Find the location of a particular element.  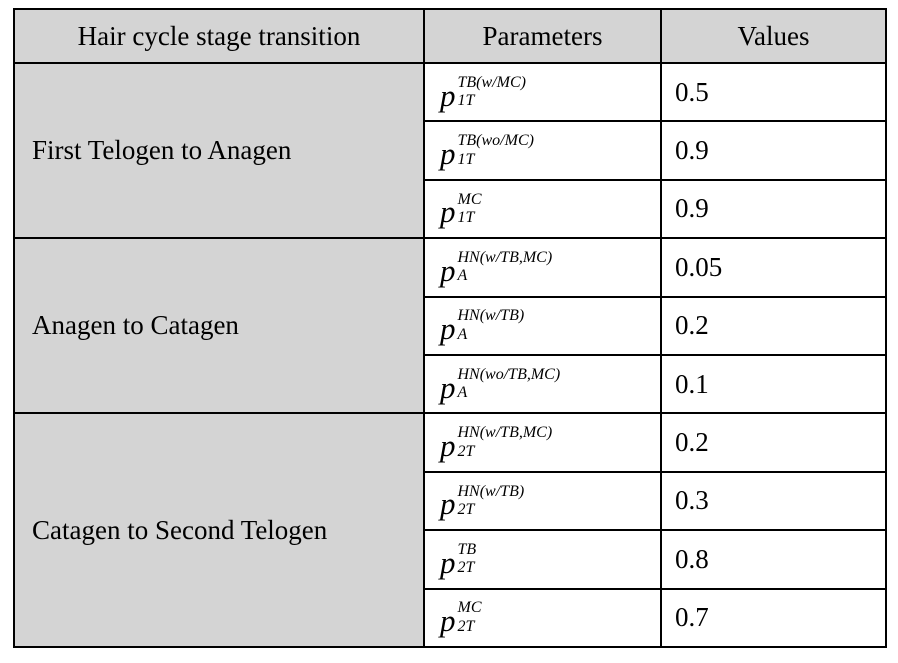

value-cell: 0.05 is located at coordinates (773, 267).